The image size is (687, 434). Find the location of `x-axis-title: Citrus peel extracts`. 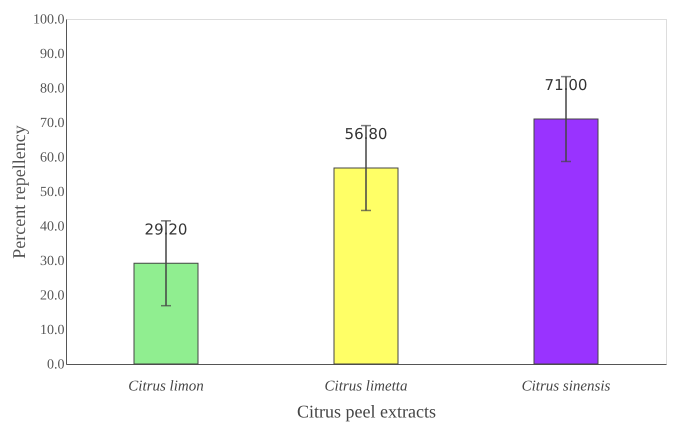

x-axis-title: Citrus peel extracts is located at coordinates (366, 412).